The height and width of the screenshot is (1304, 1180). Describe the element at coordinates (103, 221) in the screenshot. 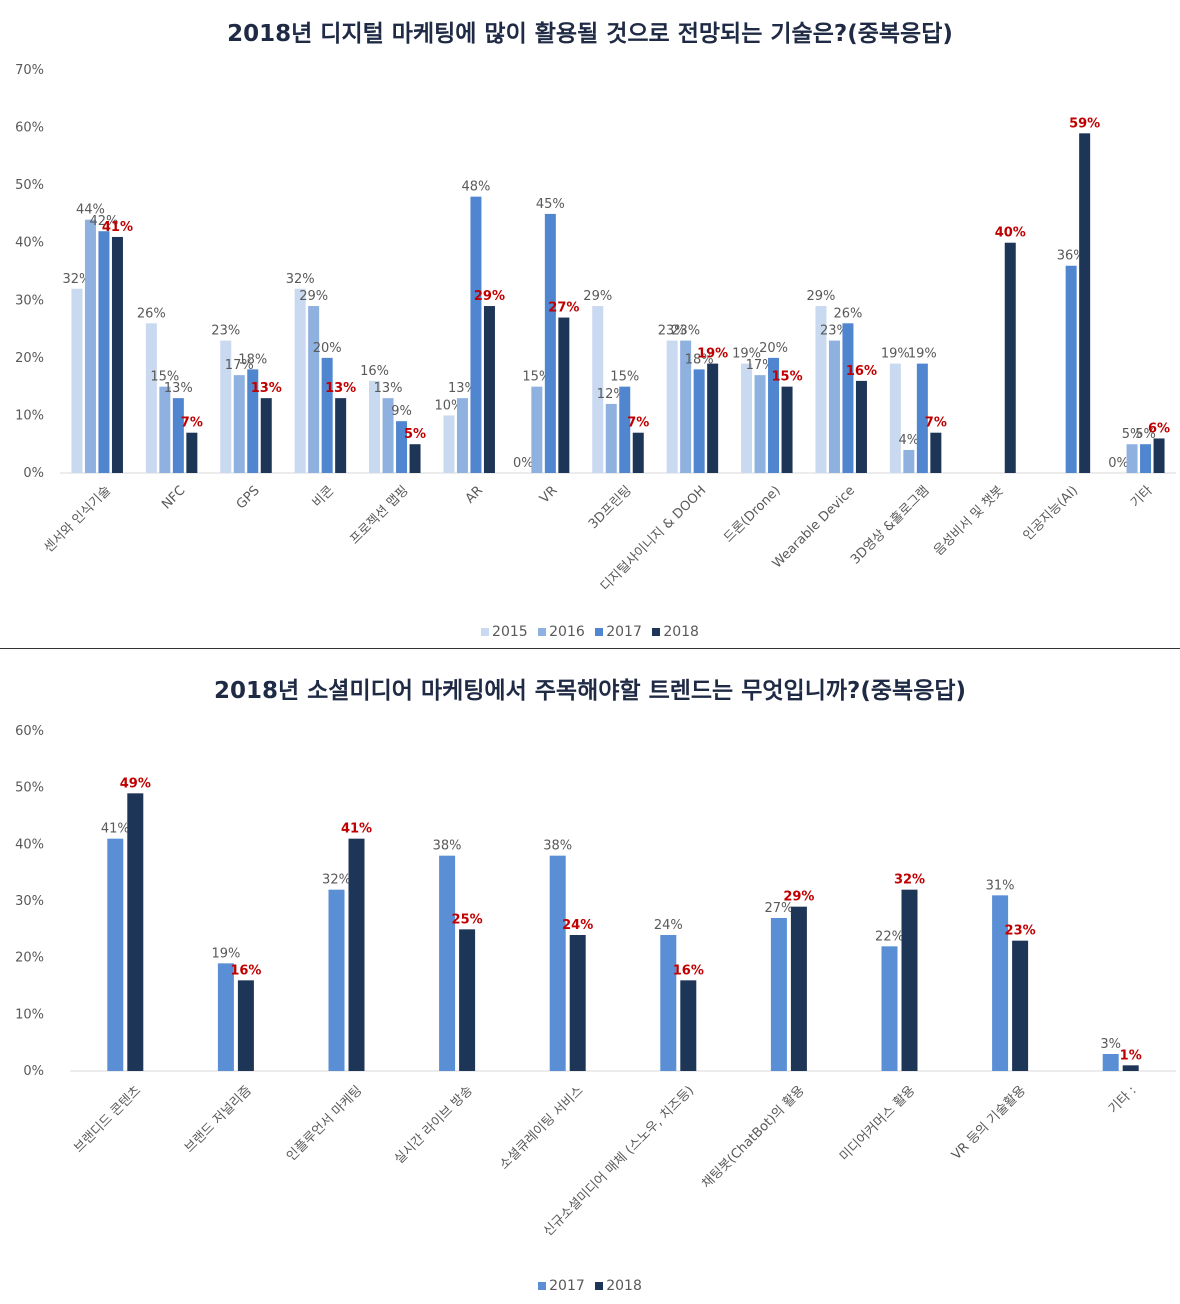

I see `data-label: 42%` at that location.